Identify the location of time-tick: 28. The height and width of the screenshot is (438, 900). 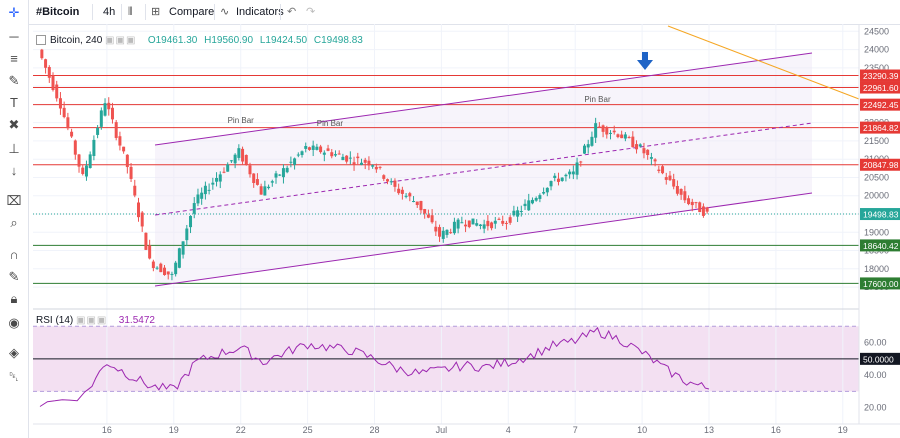
(374, 430).